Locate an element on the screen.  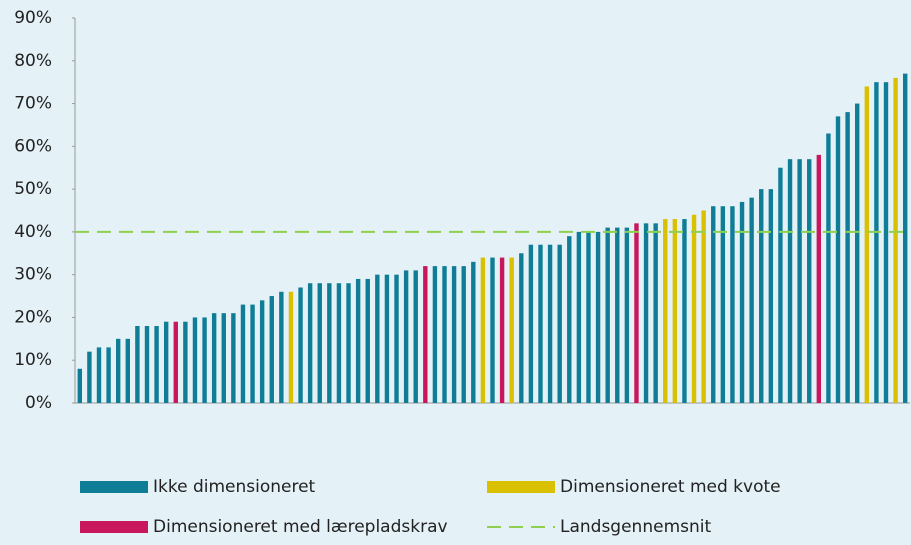
y-tick-label: 0% is located at coordinates (38, 403).